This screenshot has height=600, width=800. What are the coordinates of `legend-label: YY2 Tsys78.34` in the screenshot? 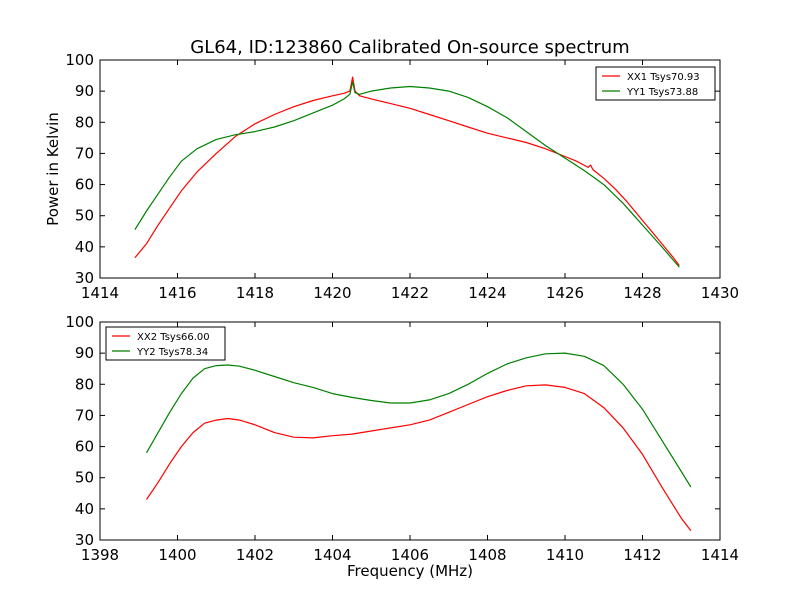 It's located at (172, 352).